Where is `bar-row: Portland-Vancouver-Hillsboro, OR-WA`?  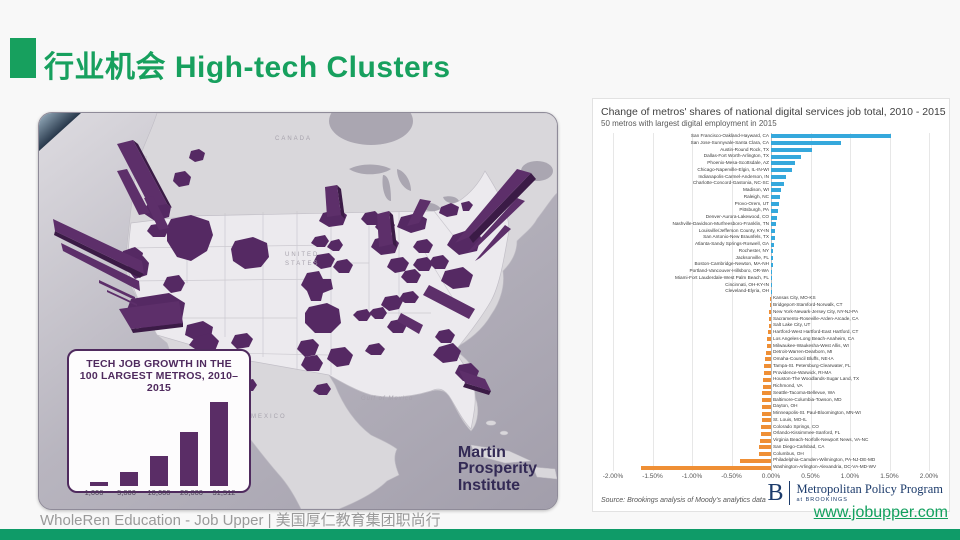 bar-row: Portland-Vancouver-Hillsboro, OR-WA is located at coordinates (771, 271).